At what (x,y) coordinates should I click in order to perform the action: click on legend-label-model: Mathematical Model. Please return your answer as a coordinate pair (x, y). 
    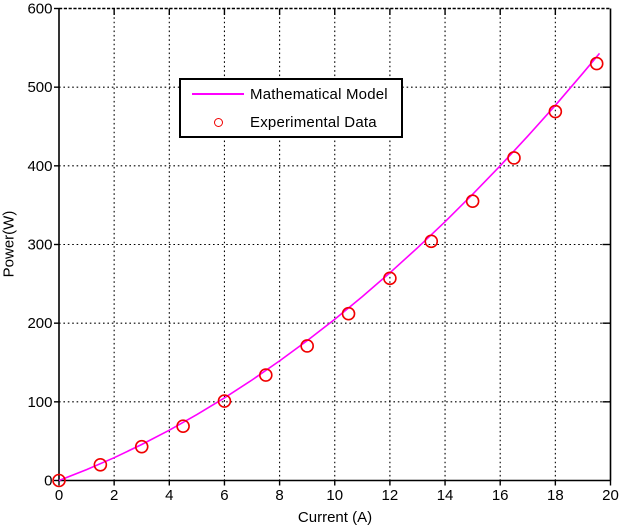
    Looking at the image, I should click on (319, 94).